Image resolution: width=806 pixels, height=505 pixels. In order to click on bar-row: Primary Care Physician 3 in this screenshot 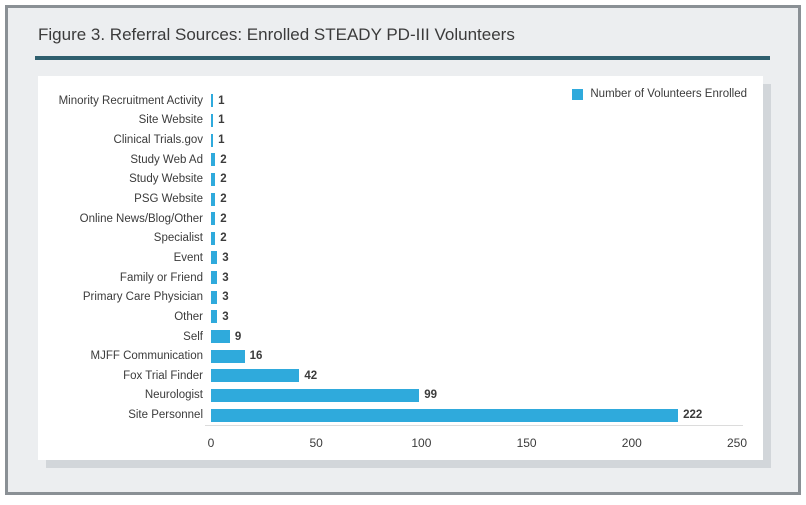, I will do `click(387, 297)`.